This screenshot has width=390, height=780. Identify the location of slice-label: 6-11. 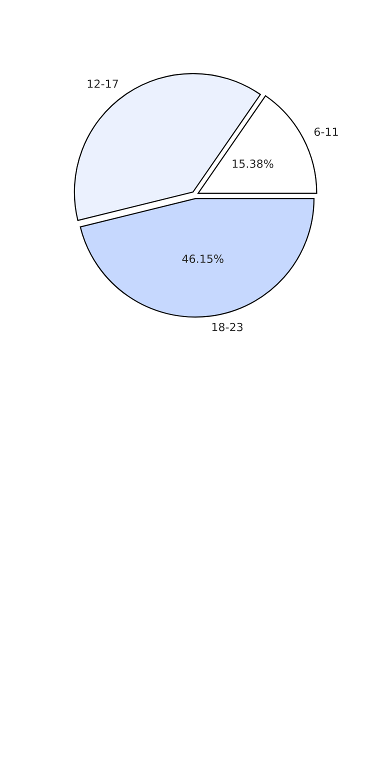
(326, 132).